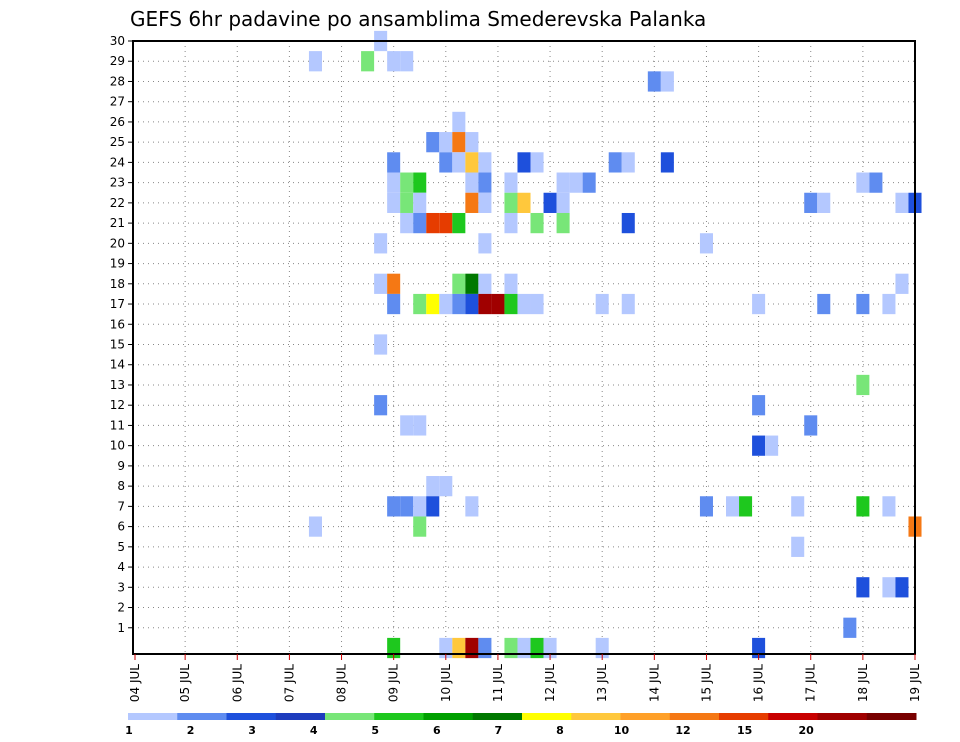 The image size is (960, 742). What do you see at coordinates (811, 683) in the screenshot?
I see `x-tick-label: 17 JUL` at bounding box center [811, 683].